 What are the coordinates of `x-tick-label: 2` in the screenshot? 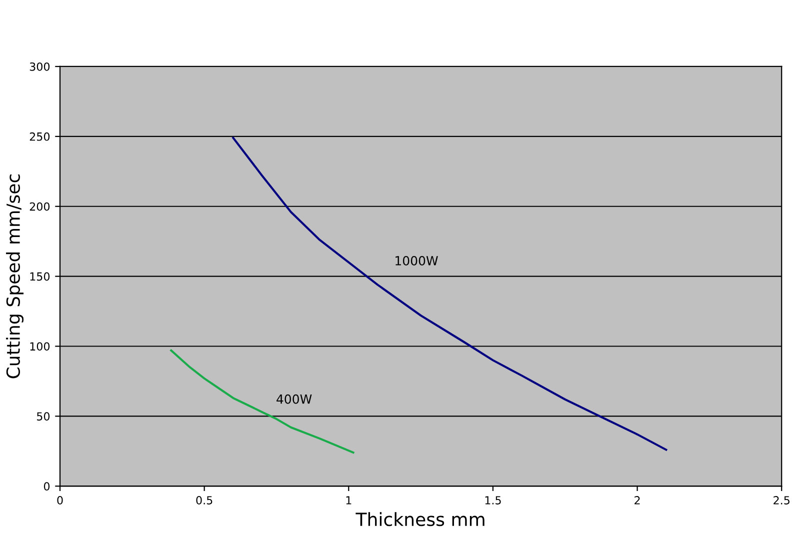 It's located at (637, 500).